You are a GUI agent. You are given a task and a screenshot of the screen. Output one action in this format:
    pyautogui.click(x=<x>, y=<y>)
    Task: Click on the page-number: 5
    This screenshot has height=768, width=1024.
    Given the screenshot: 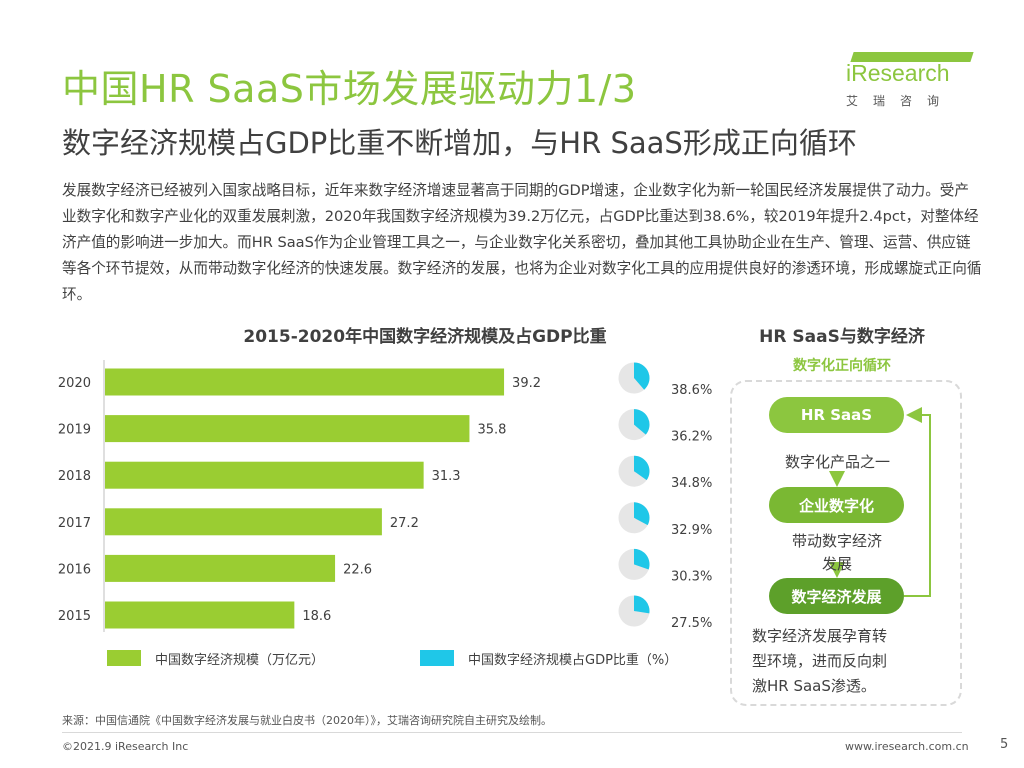 What is the action you would take?
    pyautogui.click(x=1004, y=744)
    